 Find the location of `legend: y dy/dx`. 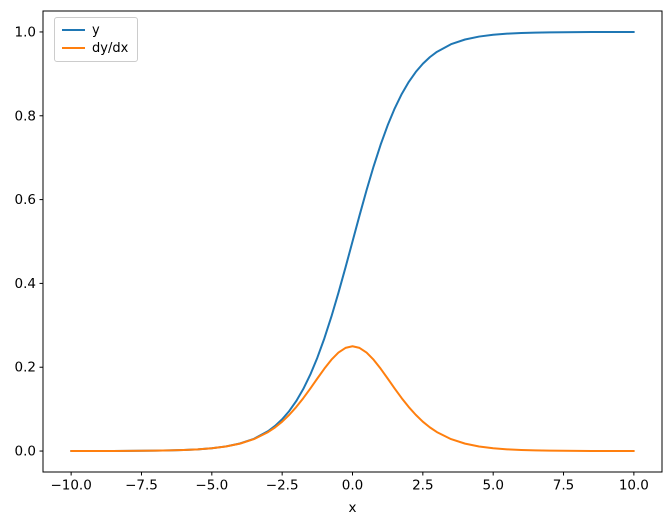

legend: y dy/dx is located at coordinates (96, 39).